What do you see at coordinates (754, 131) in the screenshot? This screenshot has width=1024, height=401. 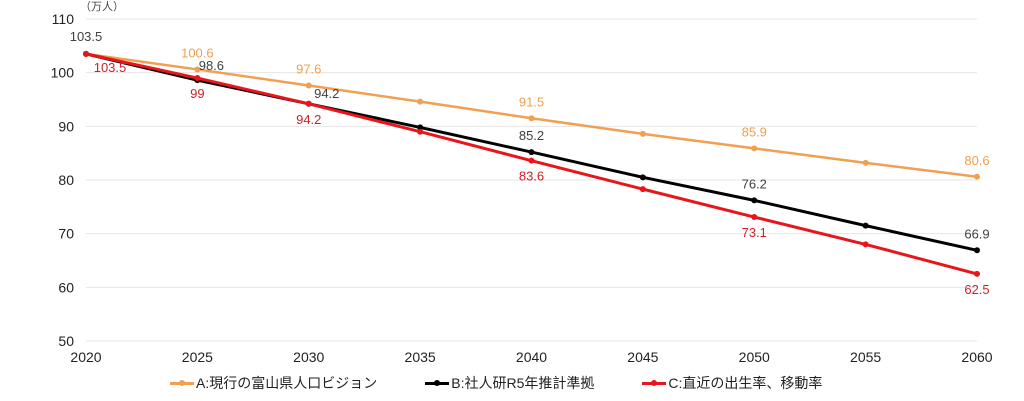 I see `data-label: 85.9` at bounding box center [754, 131].